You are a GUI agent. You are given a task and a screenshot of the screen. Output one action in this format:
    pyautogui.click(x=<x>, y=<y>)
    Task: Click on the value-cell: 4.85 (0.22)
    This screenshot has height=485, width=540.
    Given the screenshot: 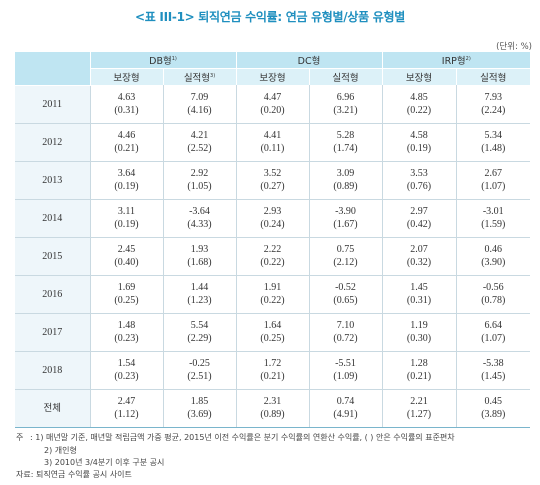 What is the action you would take?
    pyautogui.click(x=419, y=104)
    